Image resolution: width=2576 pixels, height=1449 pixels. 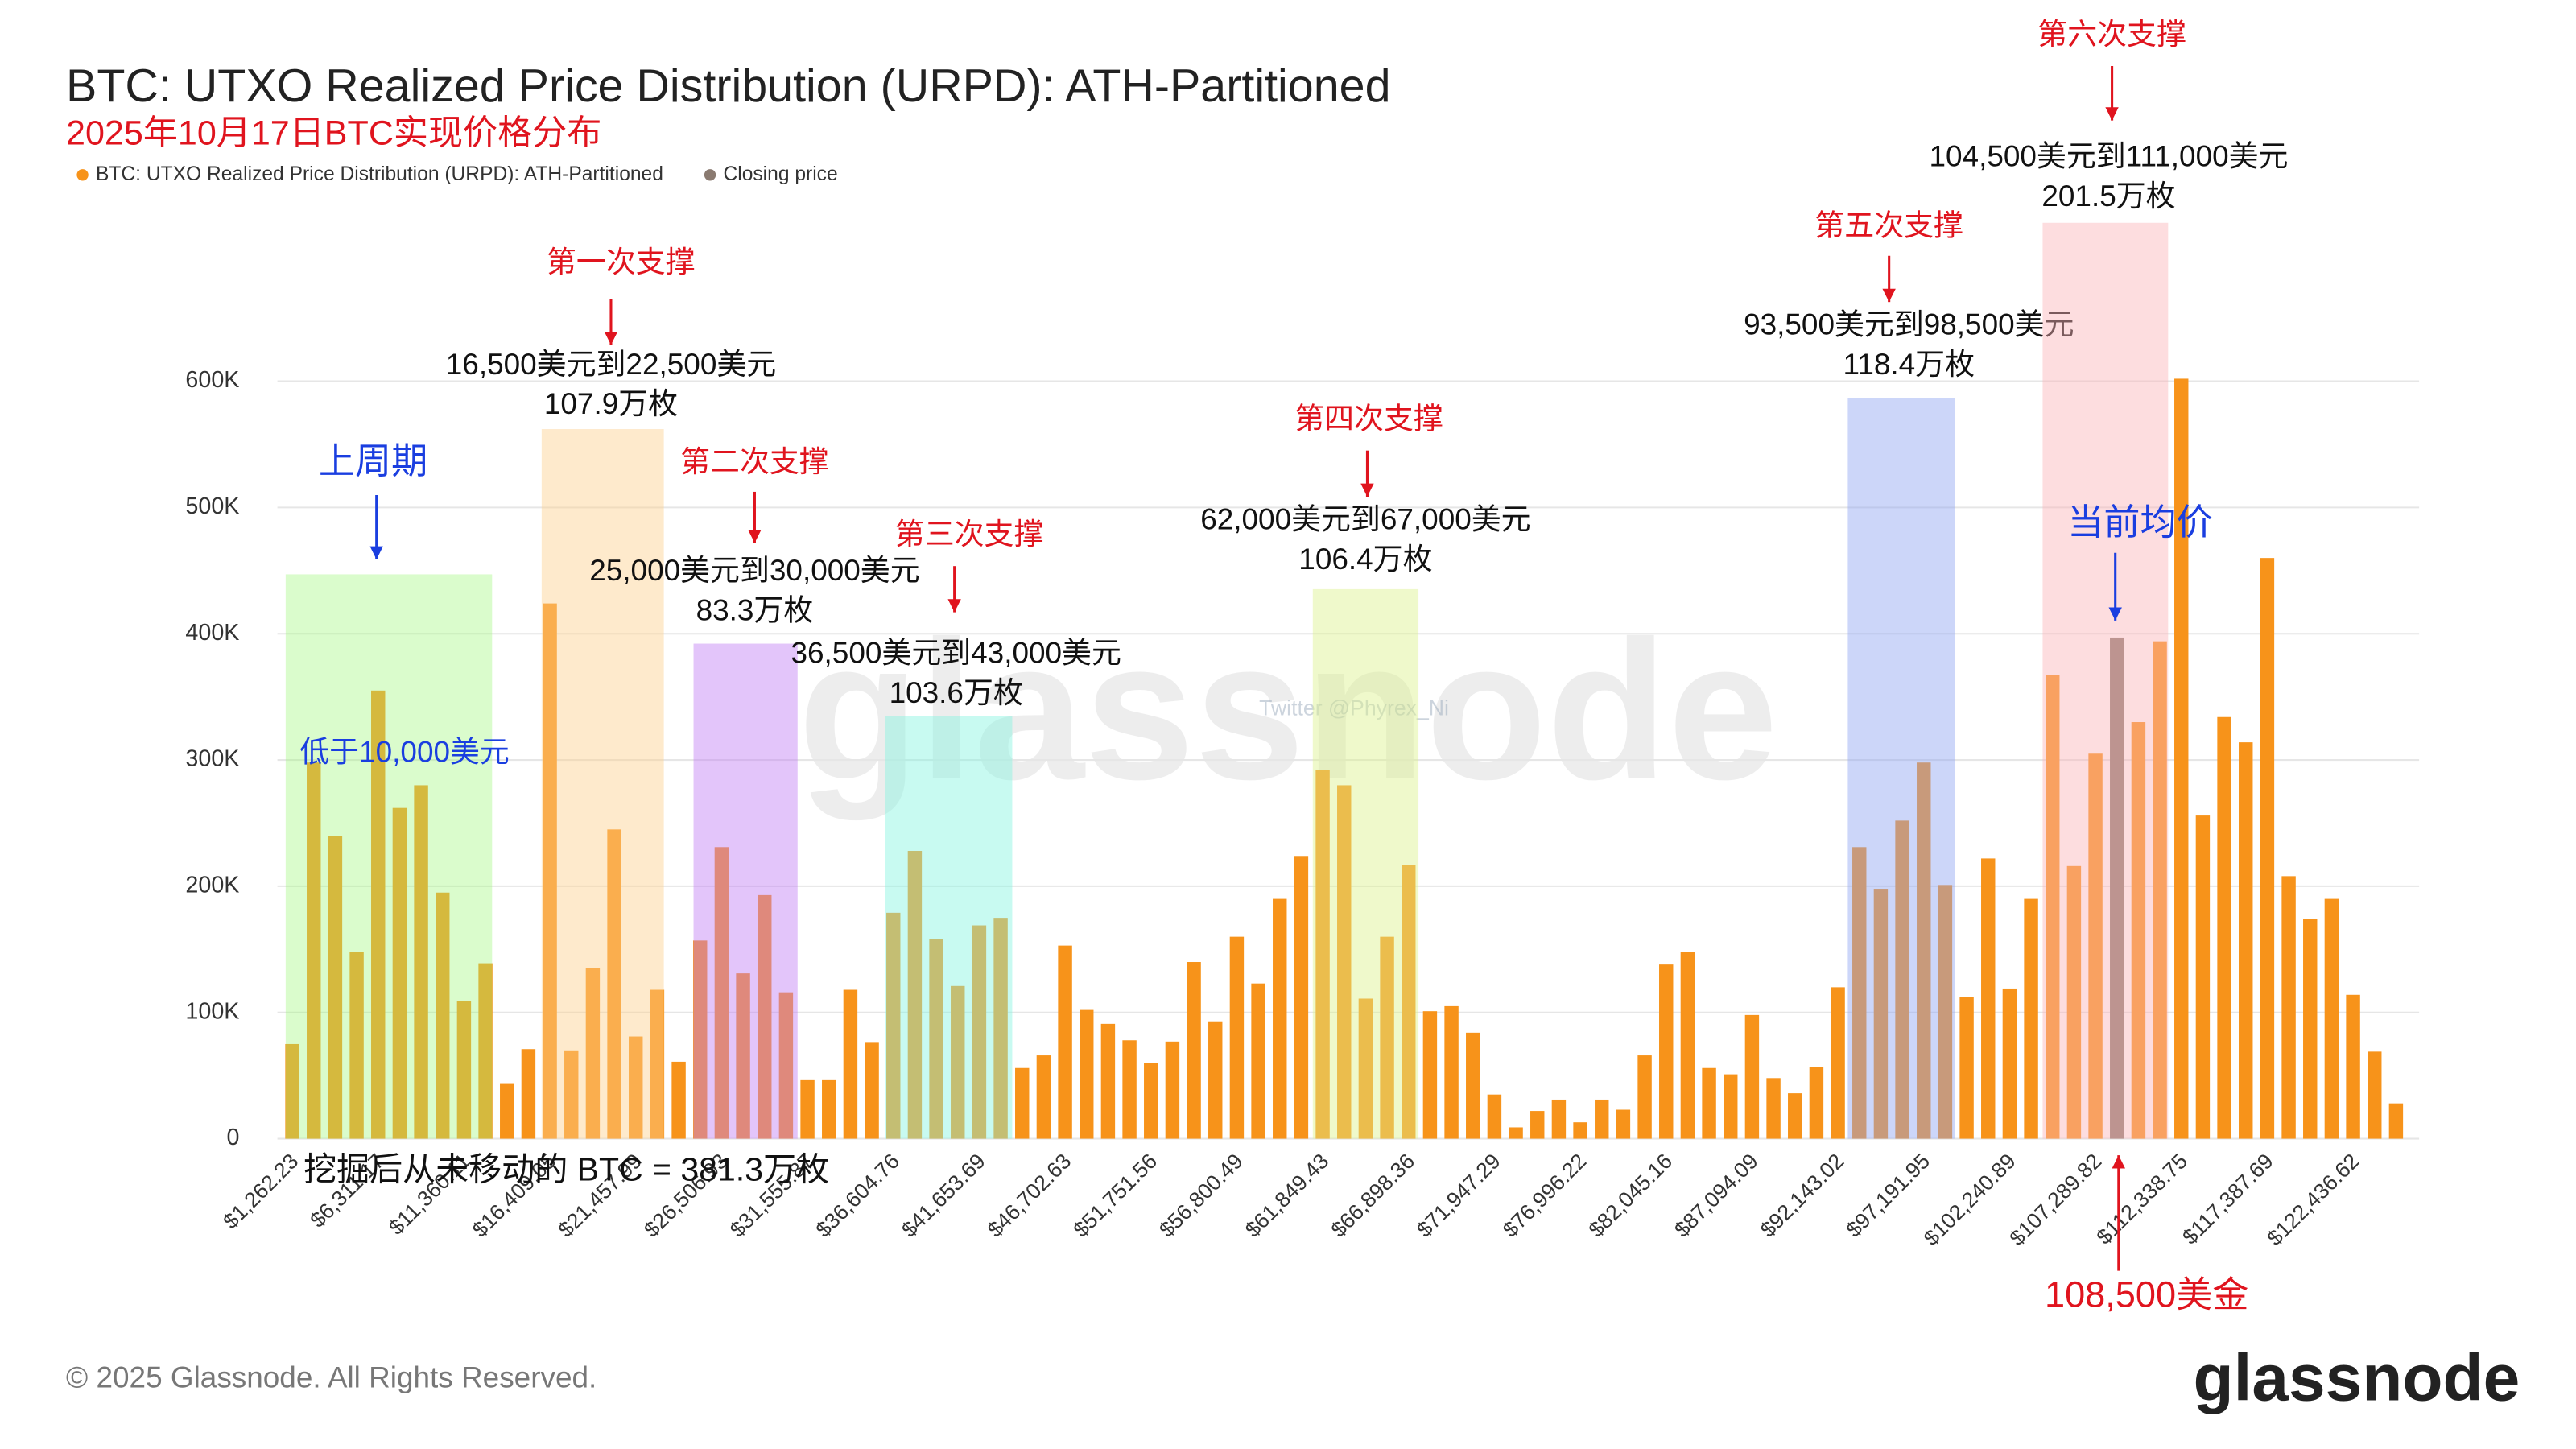 What do you see at coordinates (1368, 419) in the screenshot?
I see `support-label: 第四次支撑` at bounding box center [1368, 419].